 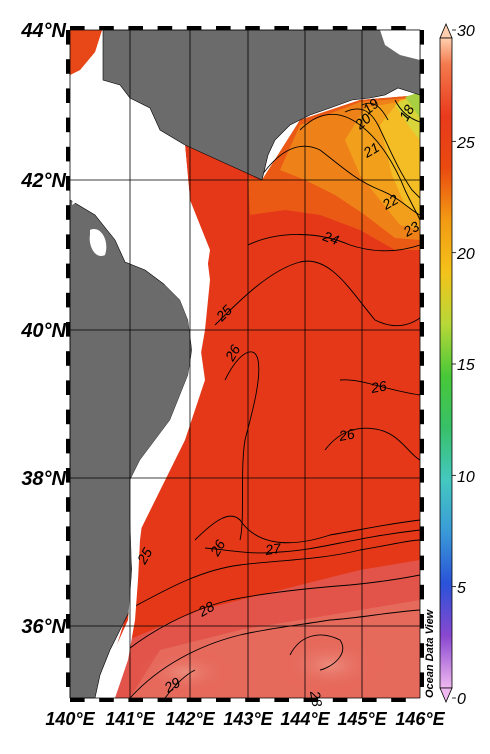 What do you see at coordinates (407, 113) in the screenshot?
I see `contour-label: 18` at bounding box center [407, 113].